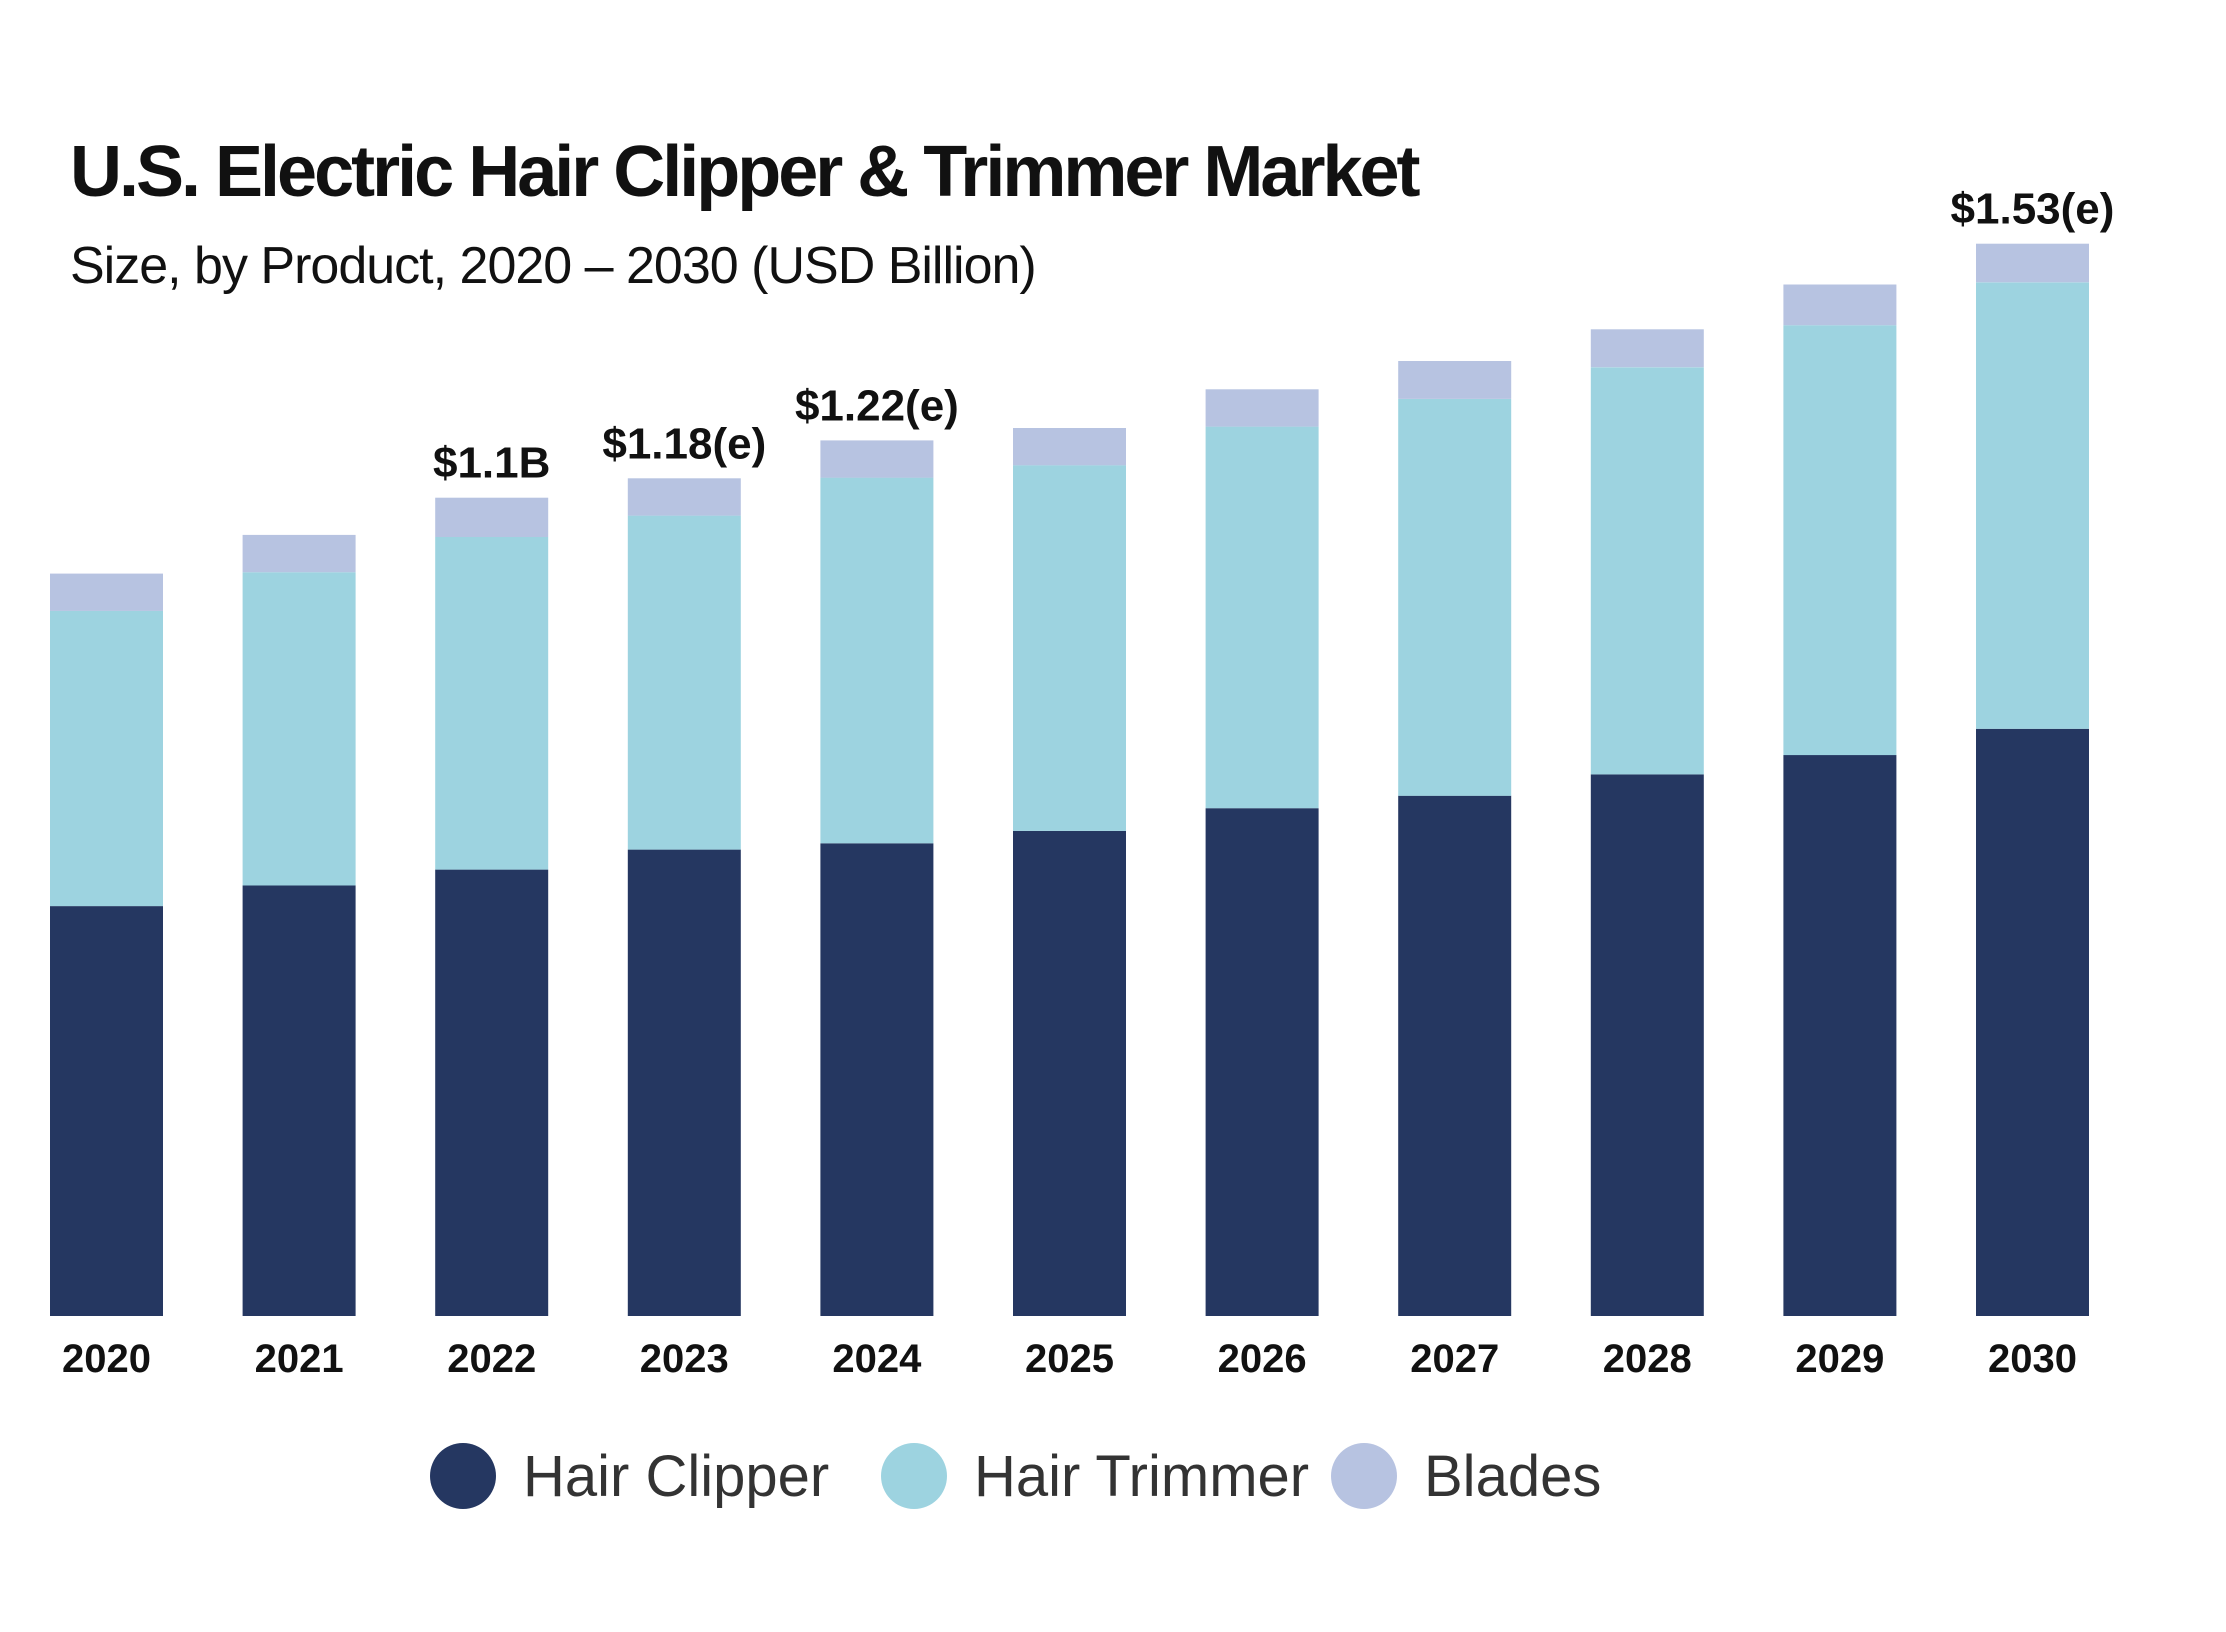 The image size is (2226, 1632). What do you see at coordinates (1454, 1359) in the screenshot?
I see `x-tick-label-2027: 2027` at bounding box center [1454, 1359].